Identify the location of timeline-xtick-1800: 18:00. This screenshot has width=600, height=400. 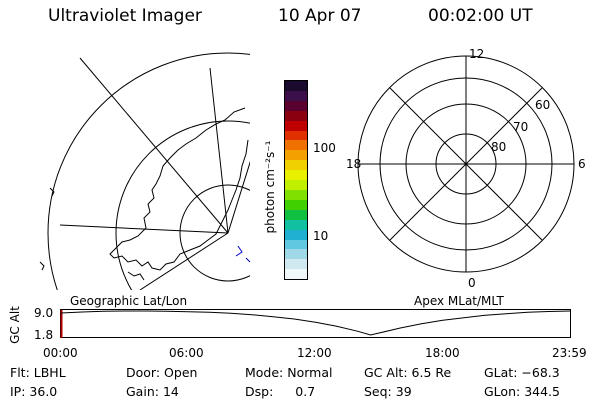
(442, 353).